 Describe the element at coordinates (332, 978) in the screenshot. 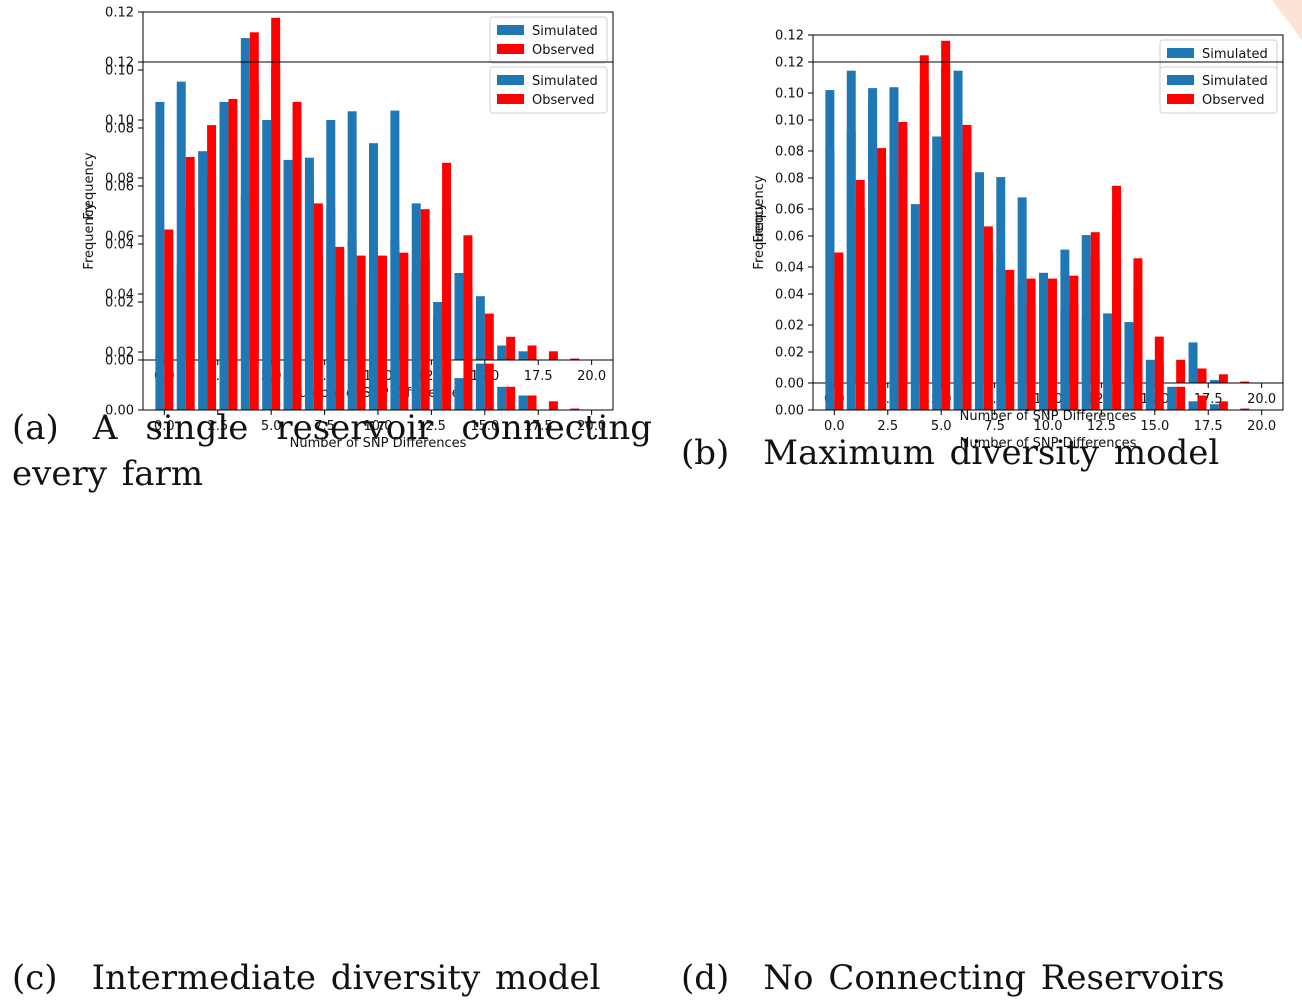

I see `caption-c: (c) Intermediate diversity model` at that location.